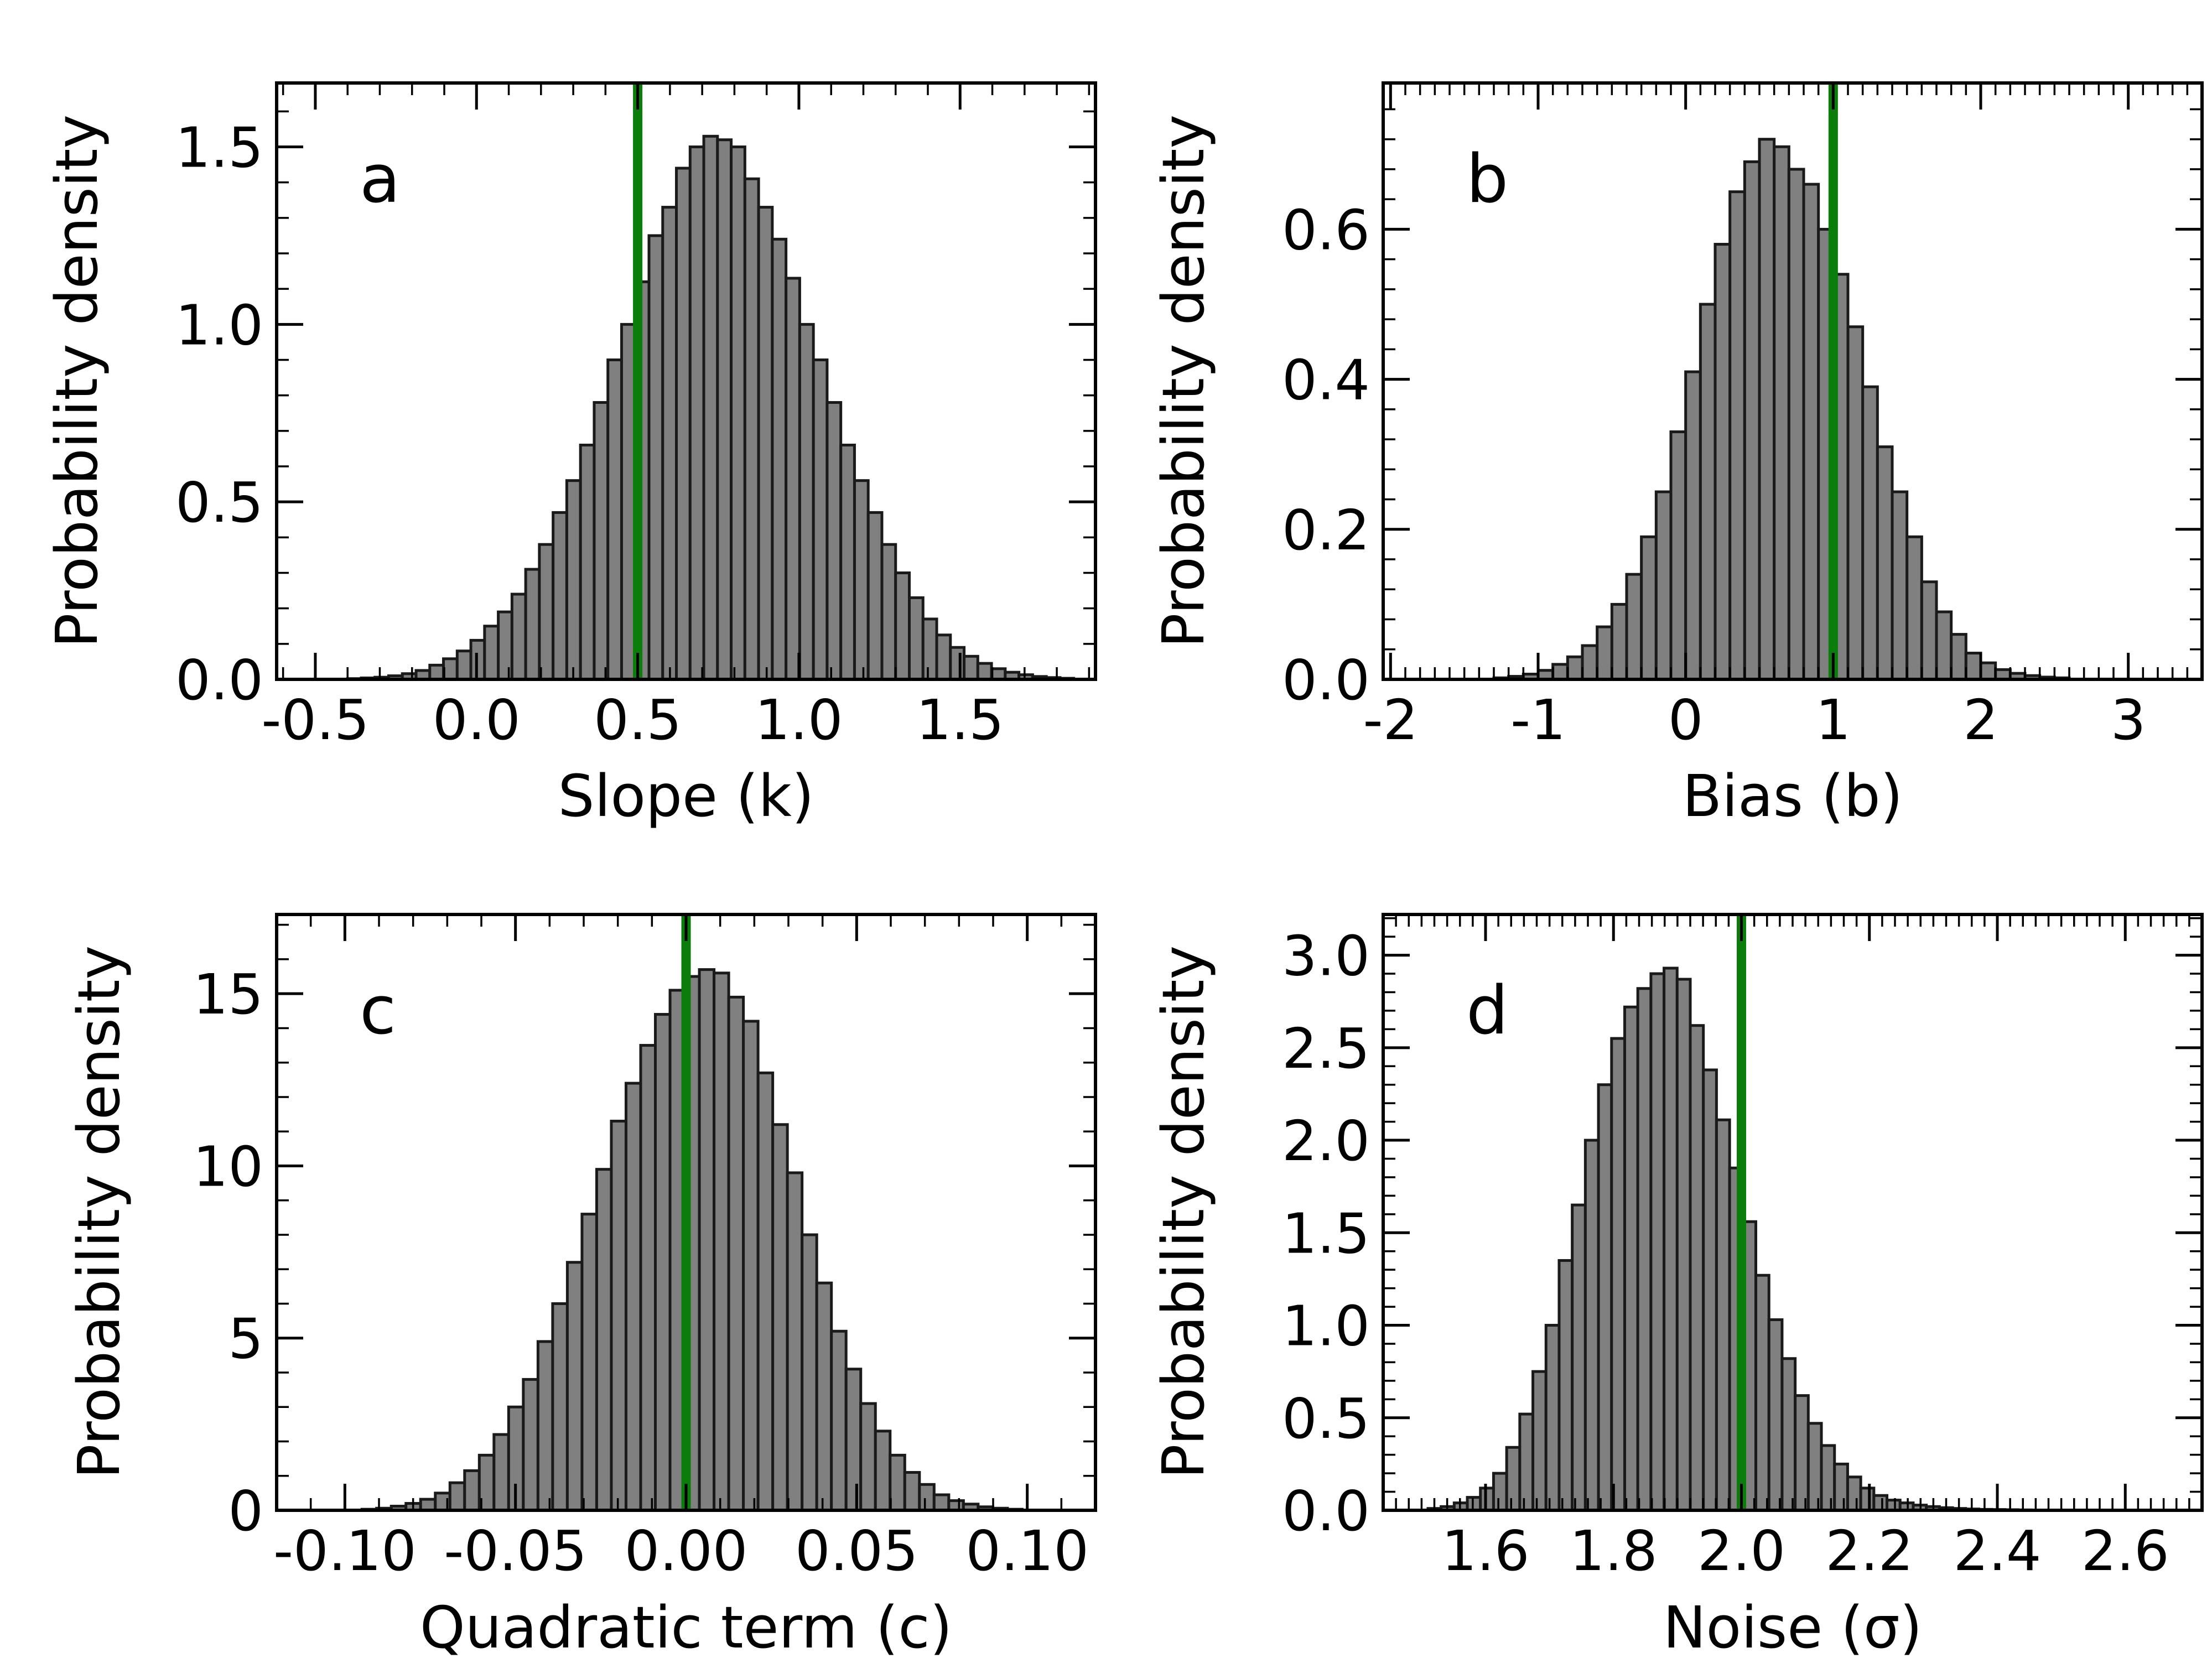  Describe the element at coordinates (219, 148) in the screenshot. I see `panel-a-ytick-label: 1.5` at that location.